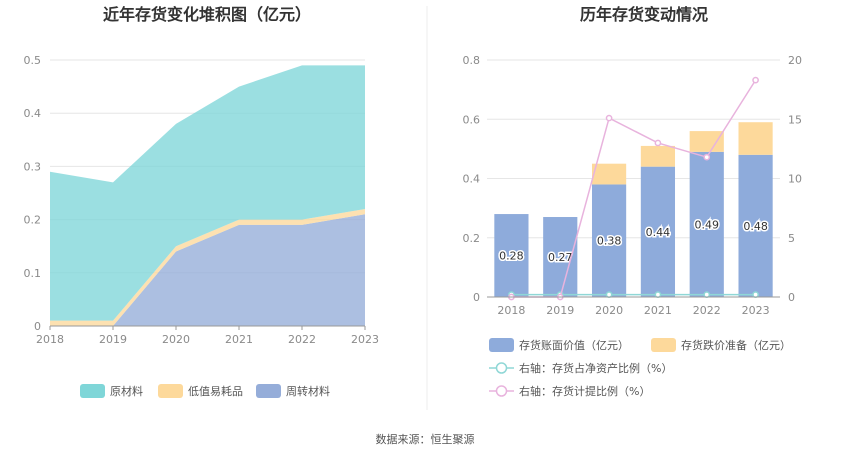  I want to click on left-legend-label: 低值易耗品, so click(215, 391).